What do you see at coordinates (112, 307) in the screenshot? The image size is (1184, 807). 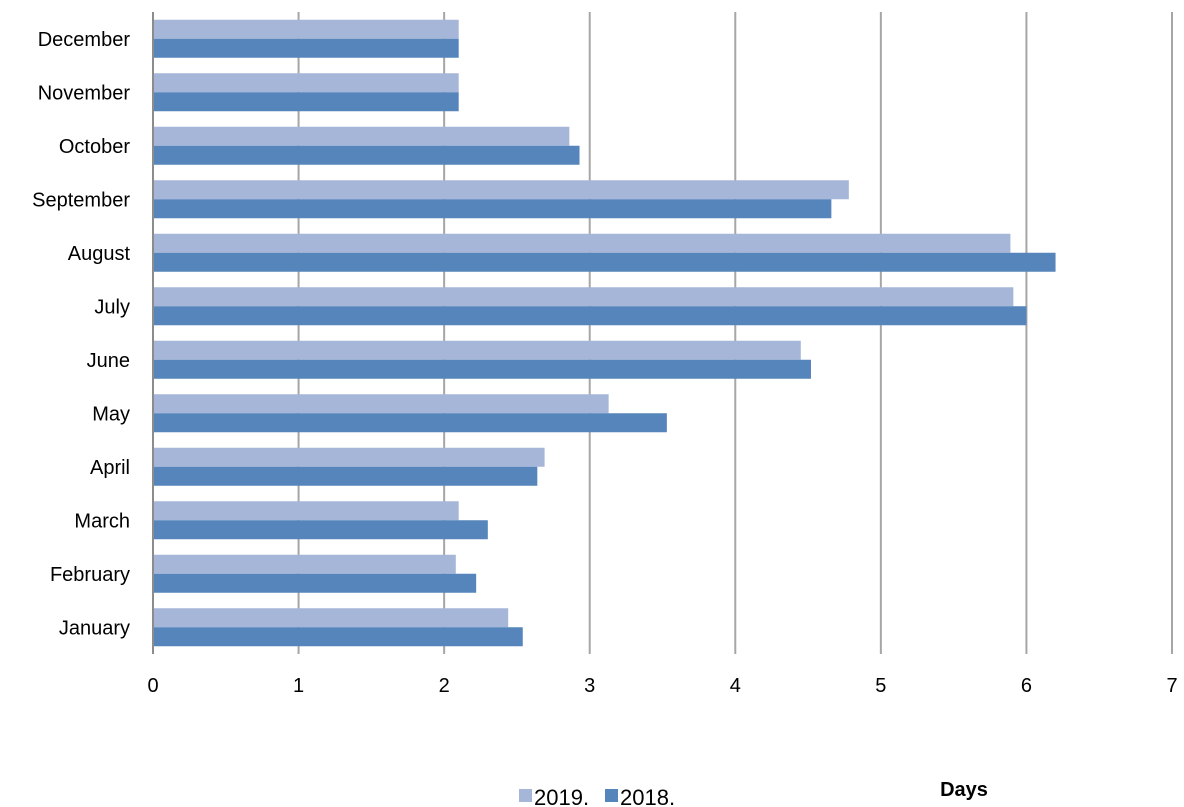 I see `y-tick-label: July` at bounding box center [112, 307].